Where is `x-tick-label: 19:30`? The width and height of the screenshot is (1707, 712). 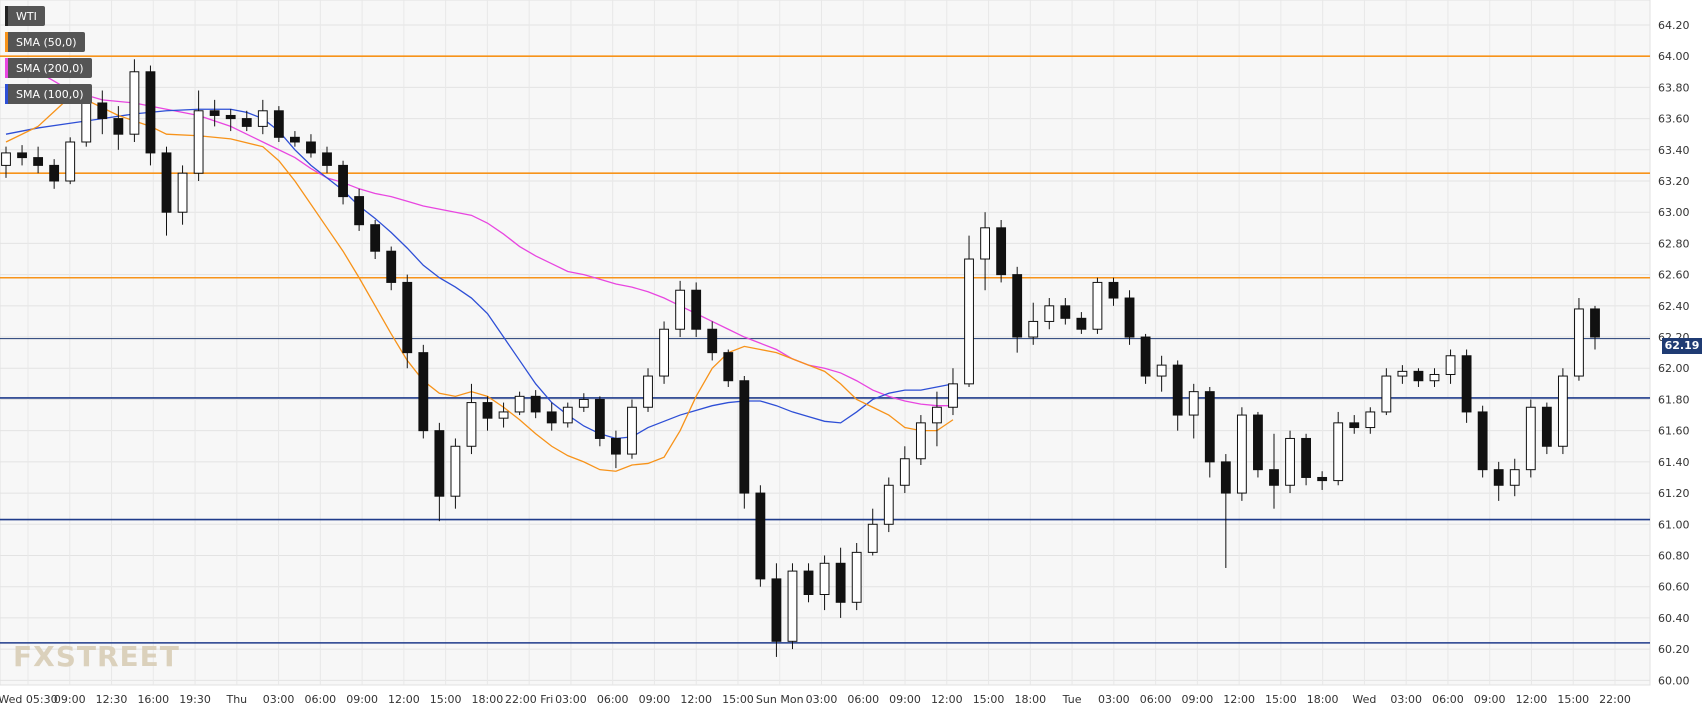
x-tick-label: 19:30 is located at coordinates (195, 699).